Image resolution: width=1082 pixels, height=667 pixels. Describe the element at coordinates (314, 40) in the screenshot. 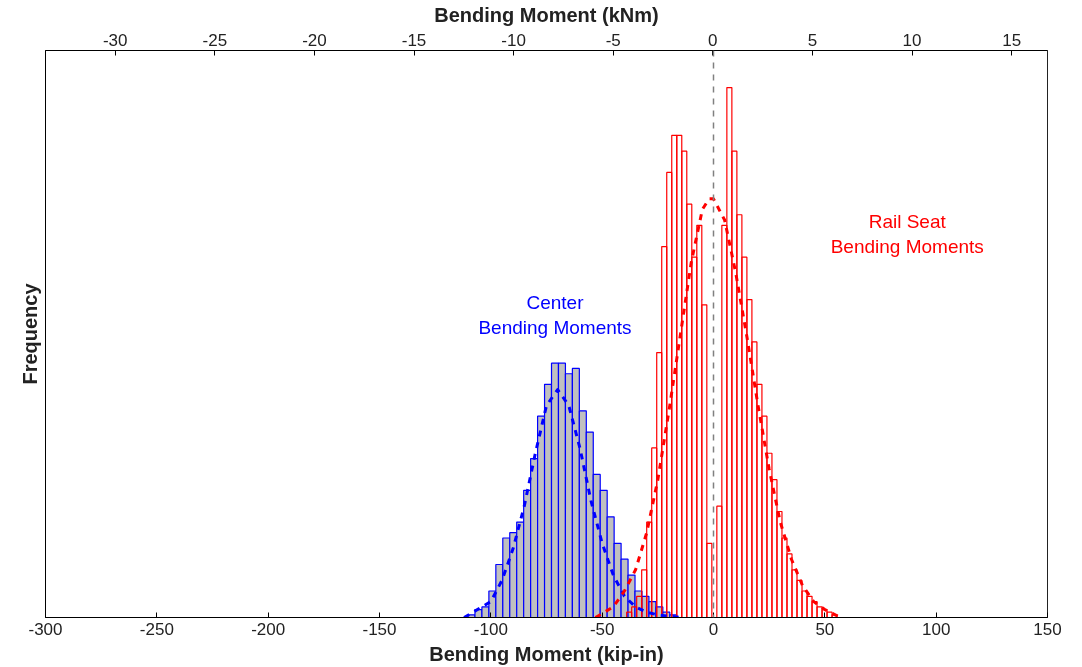

I see `x2-tick-label: -20` at that location.